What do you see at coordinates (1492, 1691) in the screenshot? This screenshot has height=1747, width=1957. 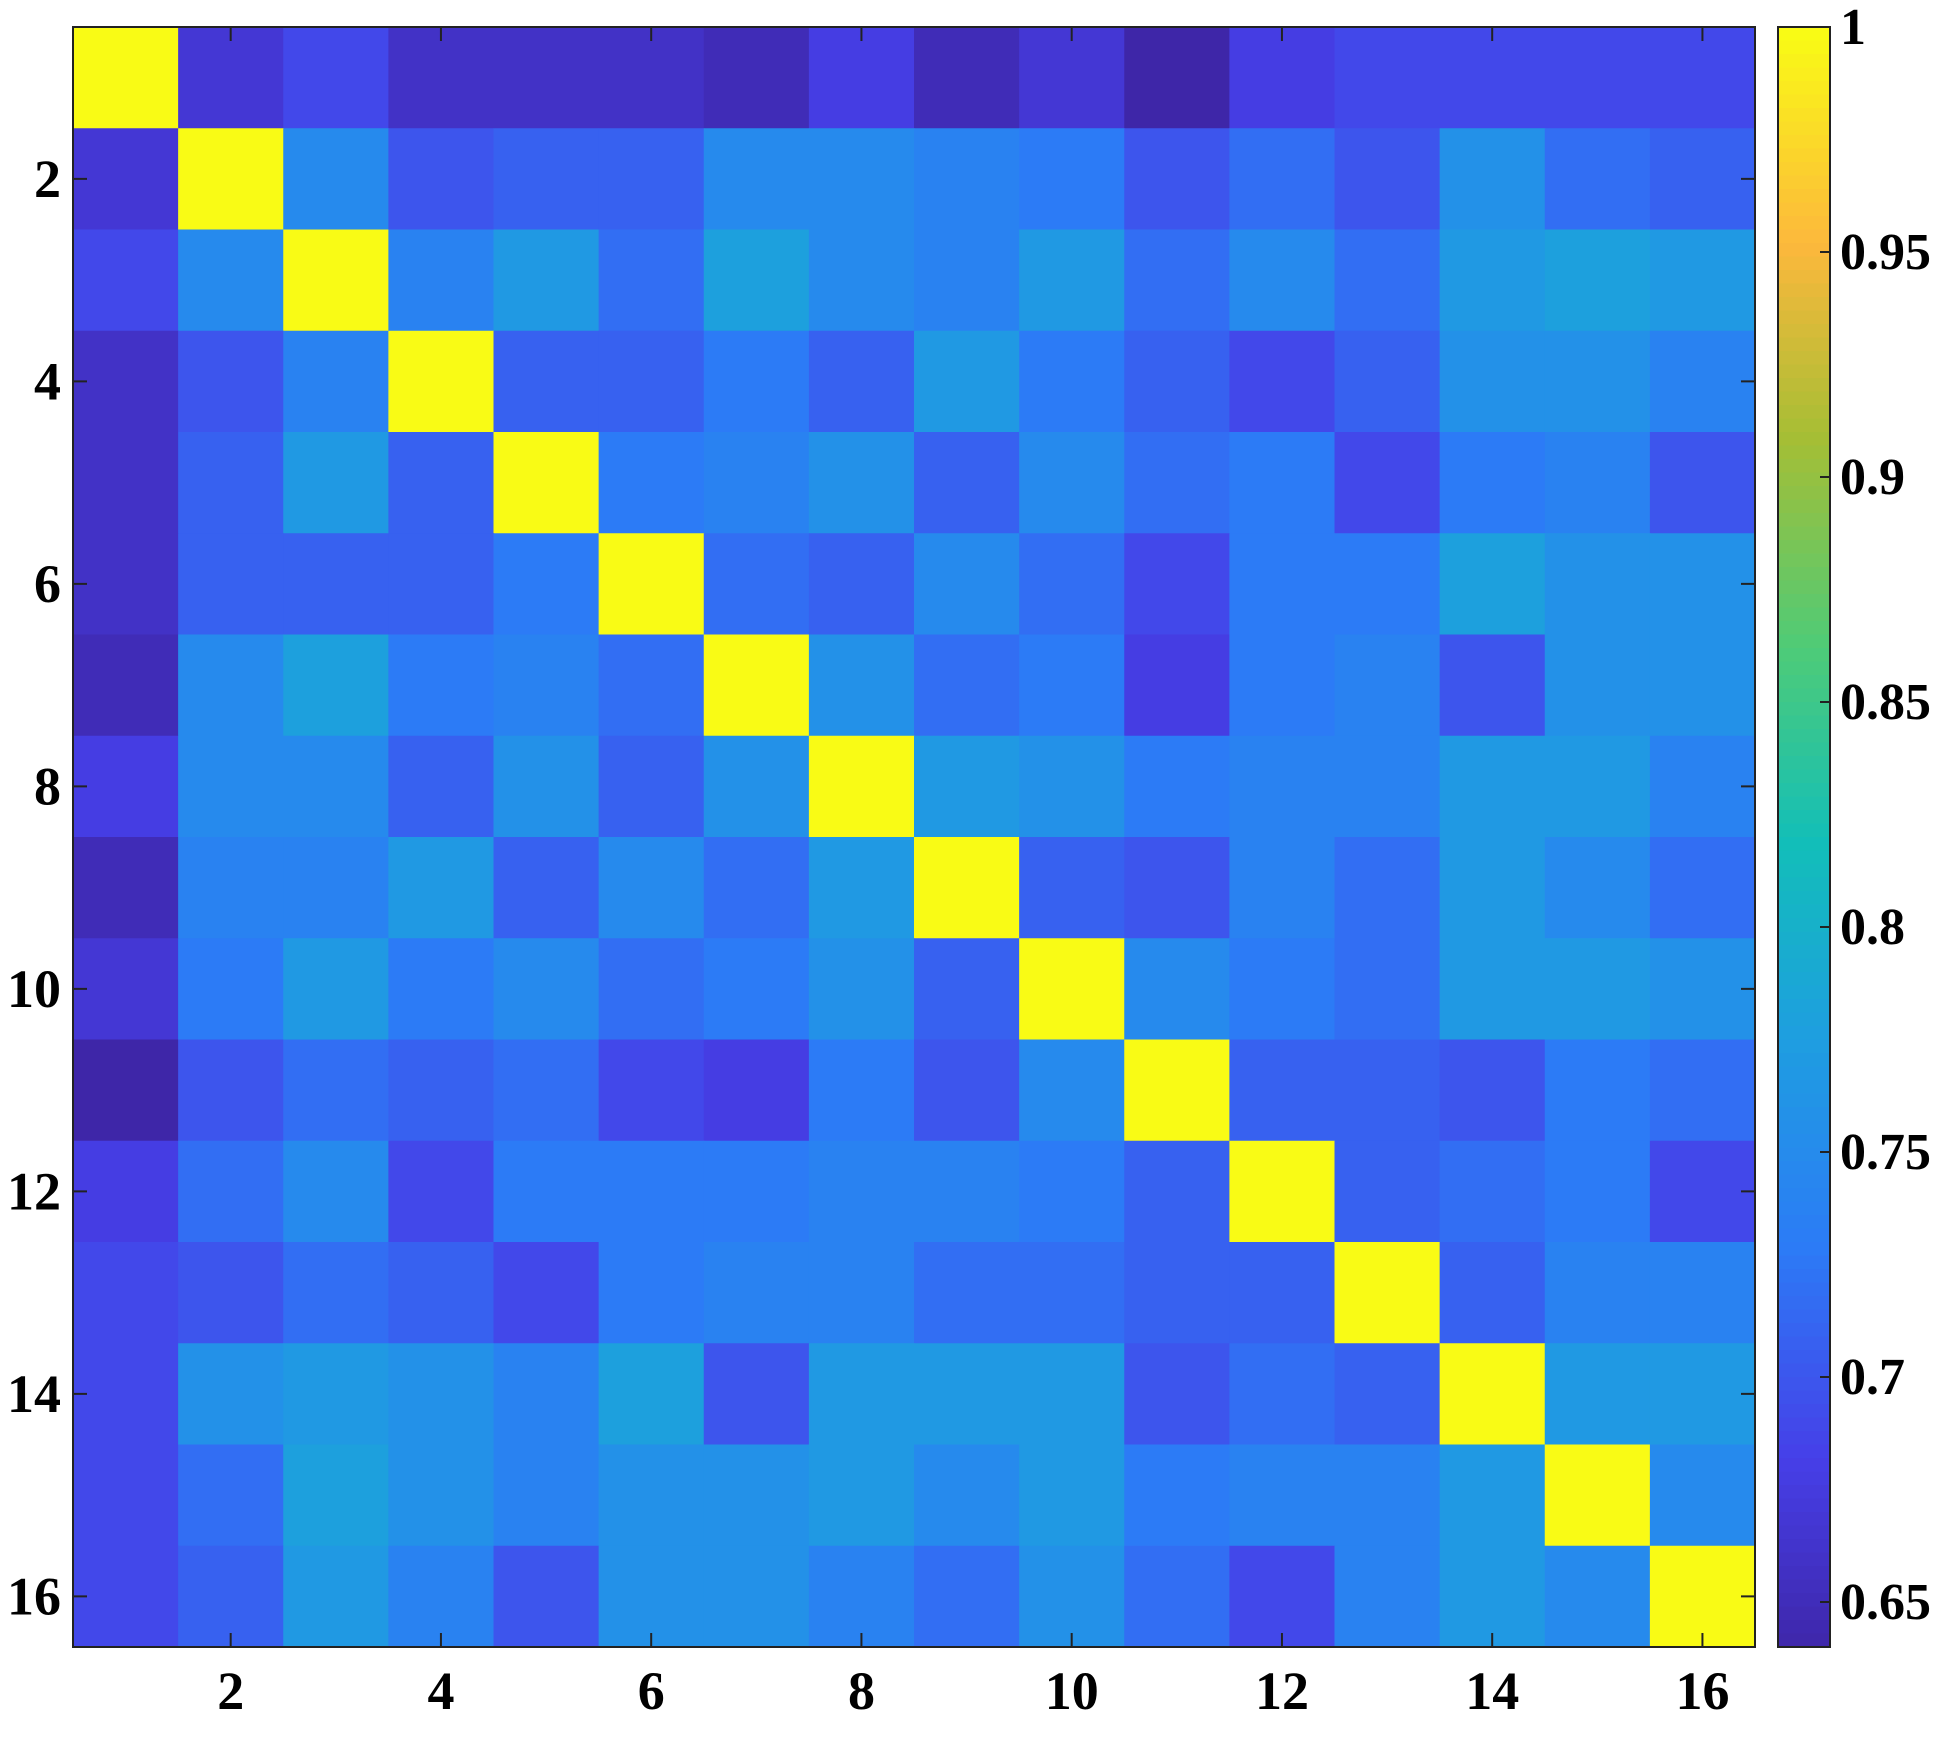 I see `x-tick-label: 14` at bounding box center [1492, 1691].